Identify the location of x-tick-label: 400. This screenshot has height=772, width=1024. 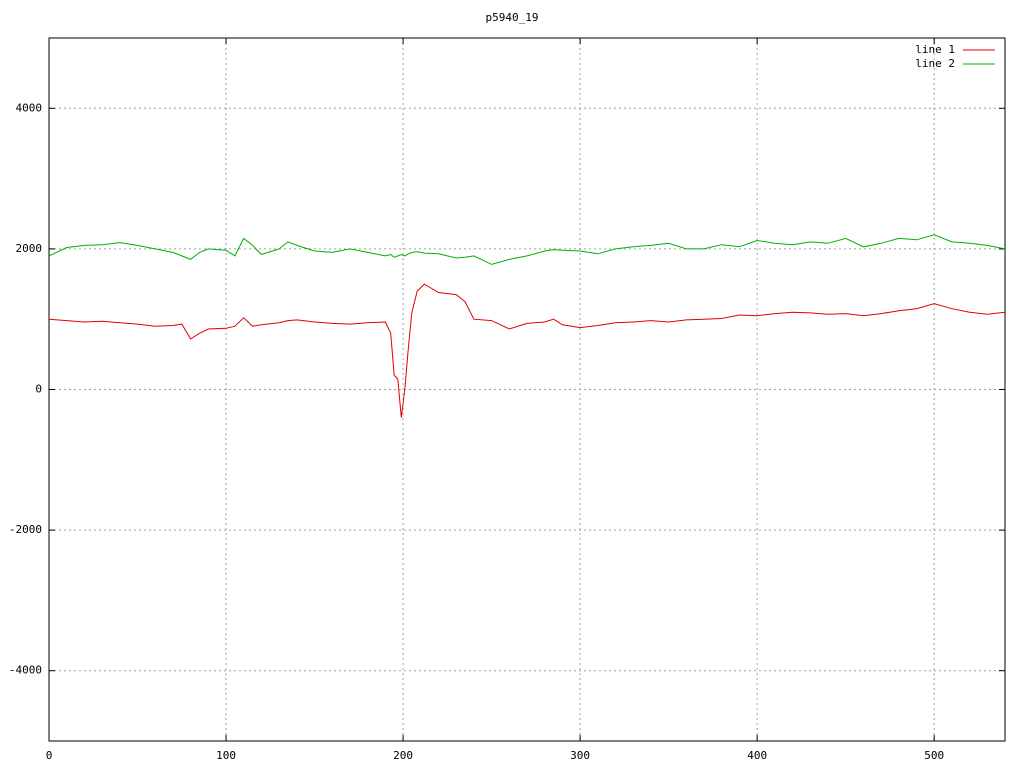
(757, 755).